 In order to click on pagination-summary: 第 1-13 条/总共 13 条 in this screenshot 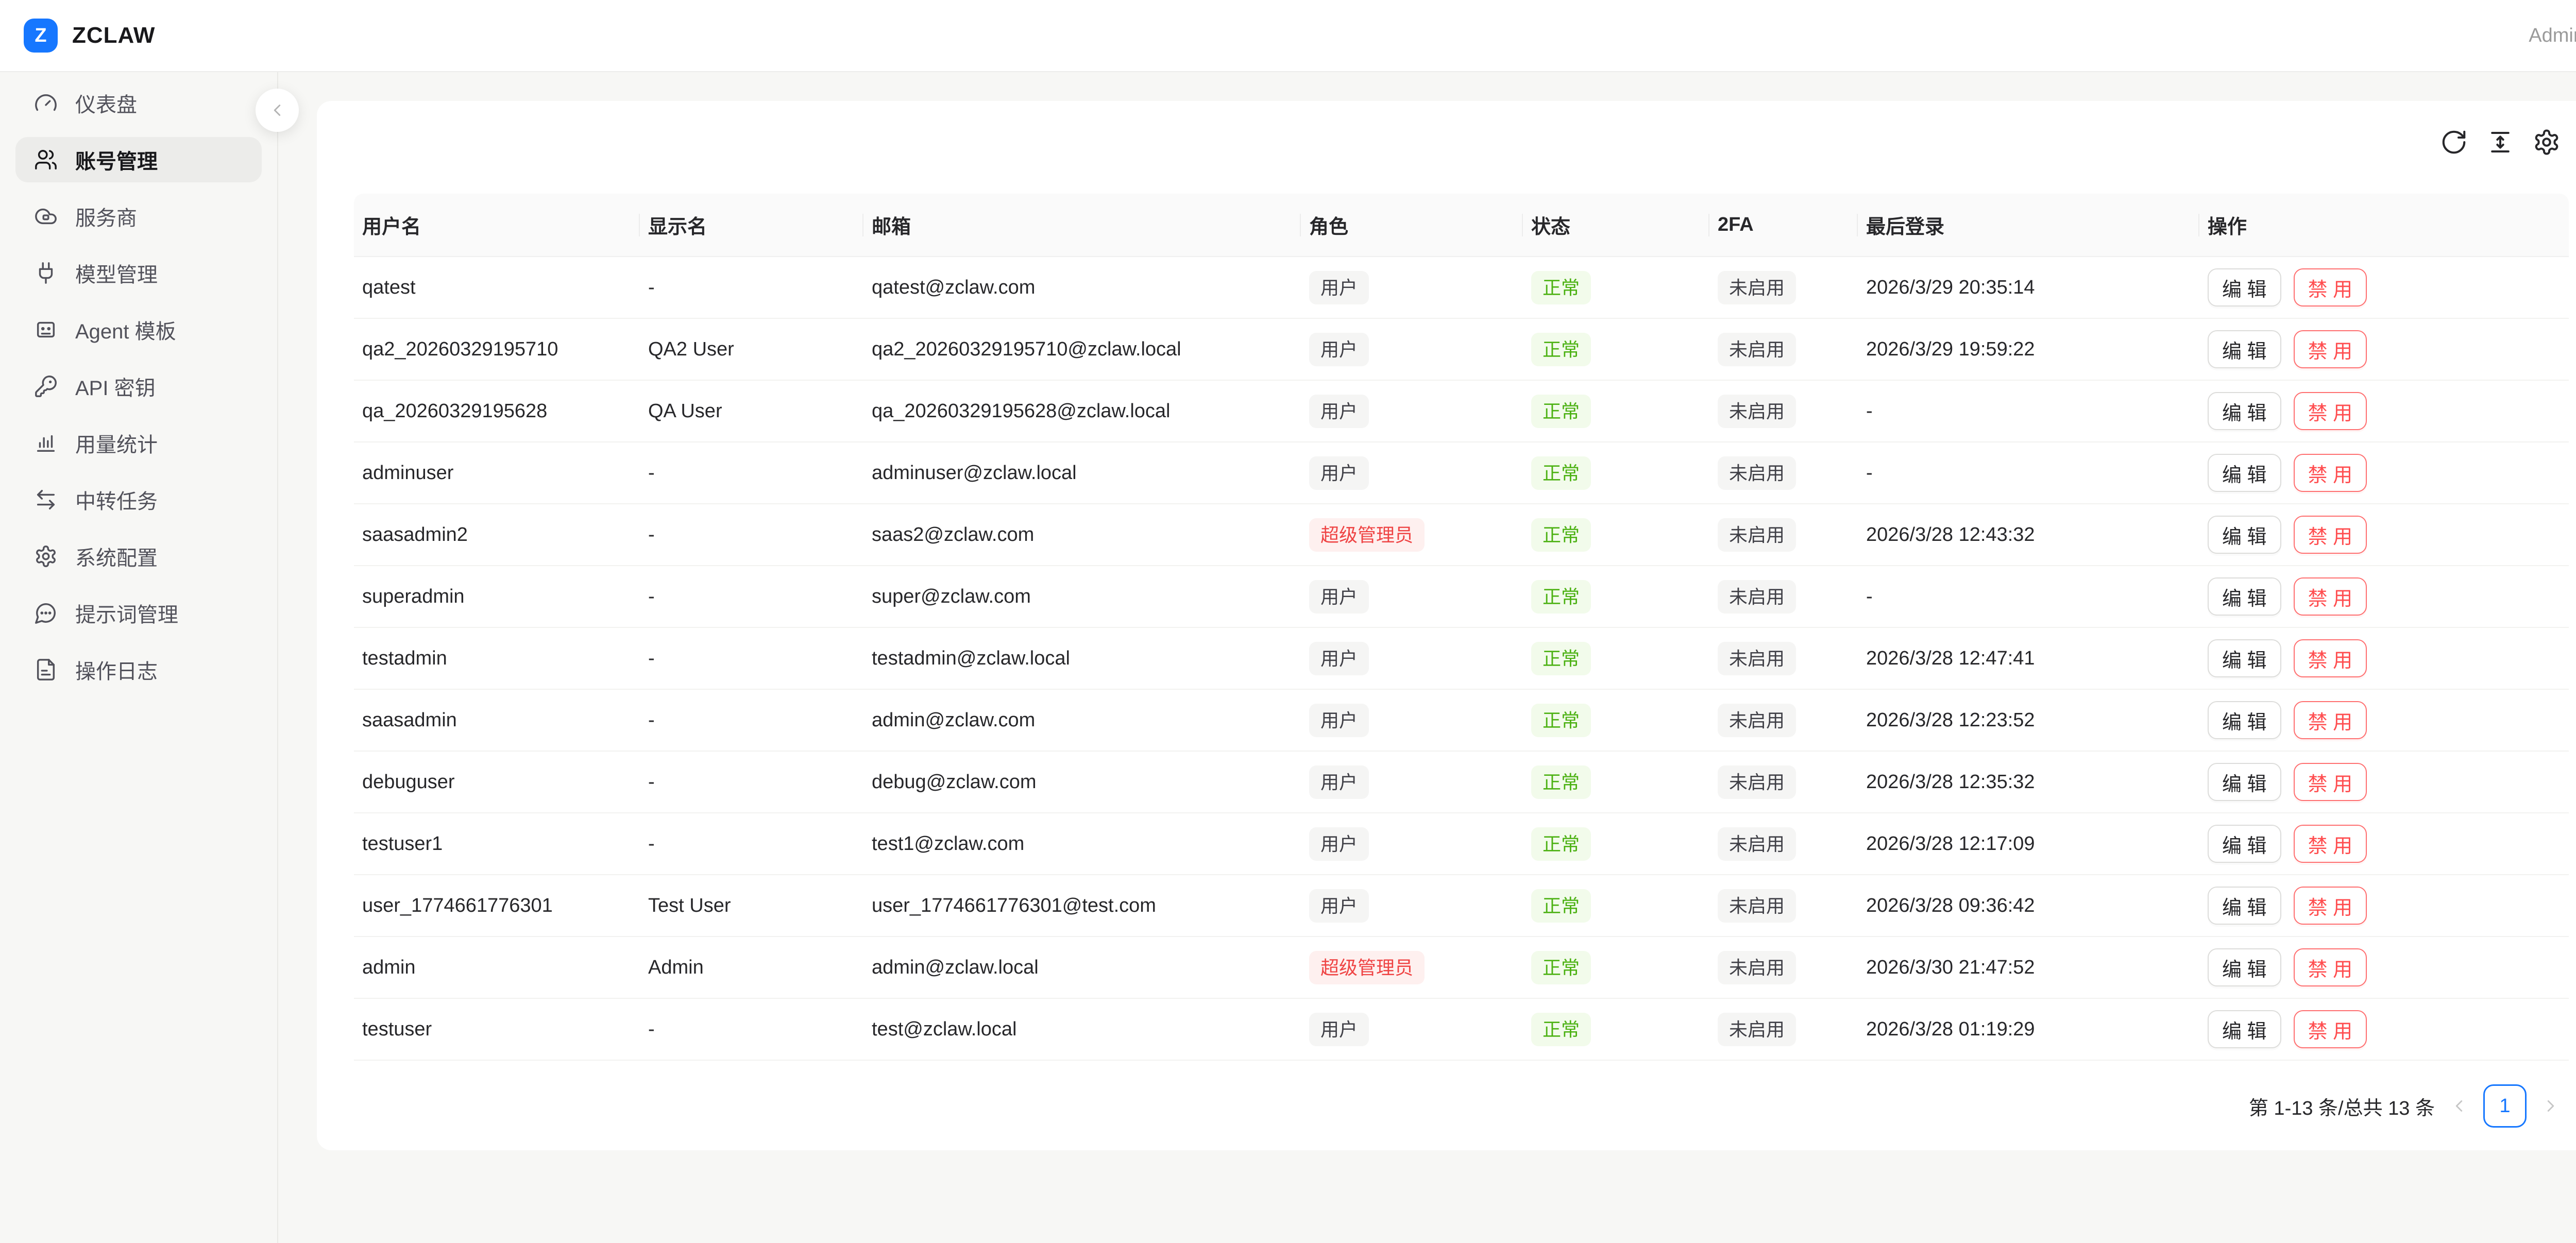, I will do `click(2341, 1108)`.